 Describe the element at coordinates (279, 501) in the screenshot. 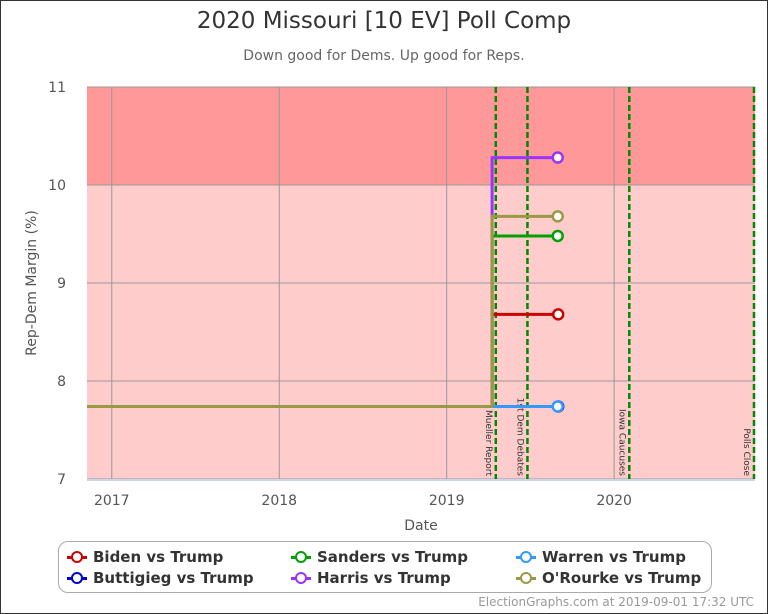

I see `x-tick-label: 2018` at that location.